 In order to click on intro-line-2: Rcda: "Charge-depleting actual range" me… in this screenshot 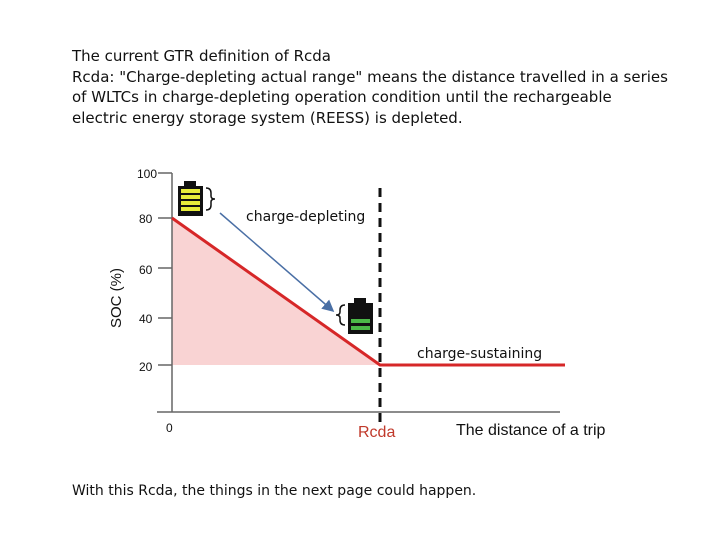, I will do `click(370, 76)`.